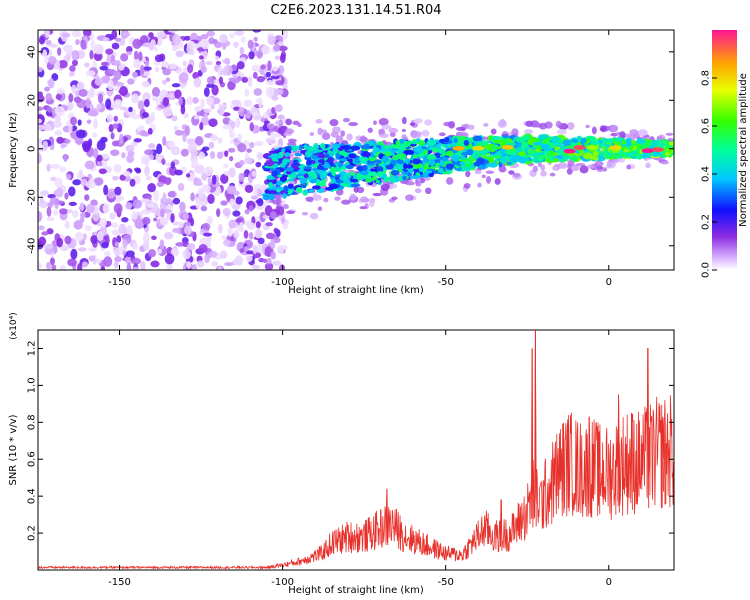  What do you see at coordinates (609, 282) in the screenshot?
I see `x-tick-label: 0` at bounding box center [609, 282].